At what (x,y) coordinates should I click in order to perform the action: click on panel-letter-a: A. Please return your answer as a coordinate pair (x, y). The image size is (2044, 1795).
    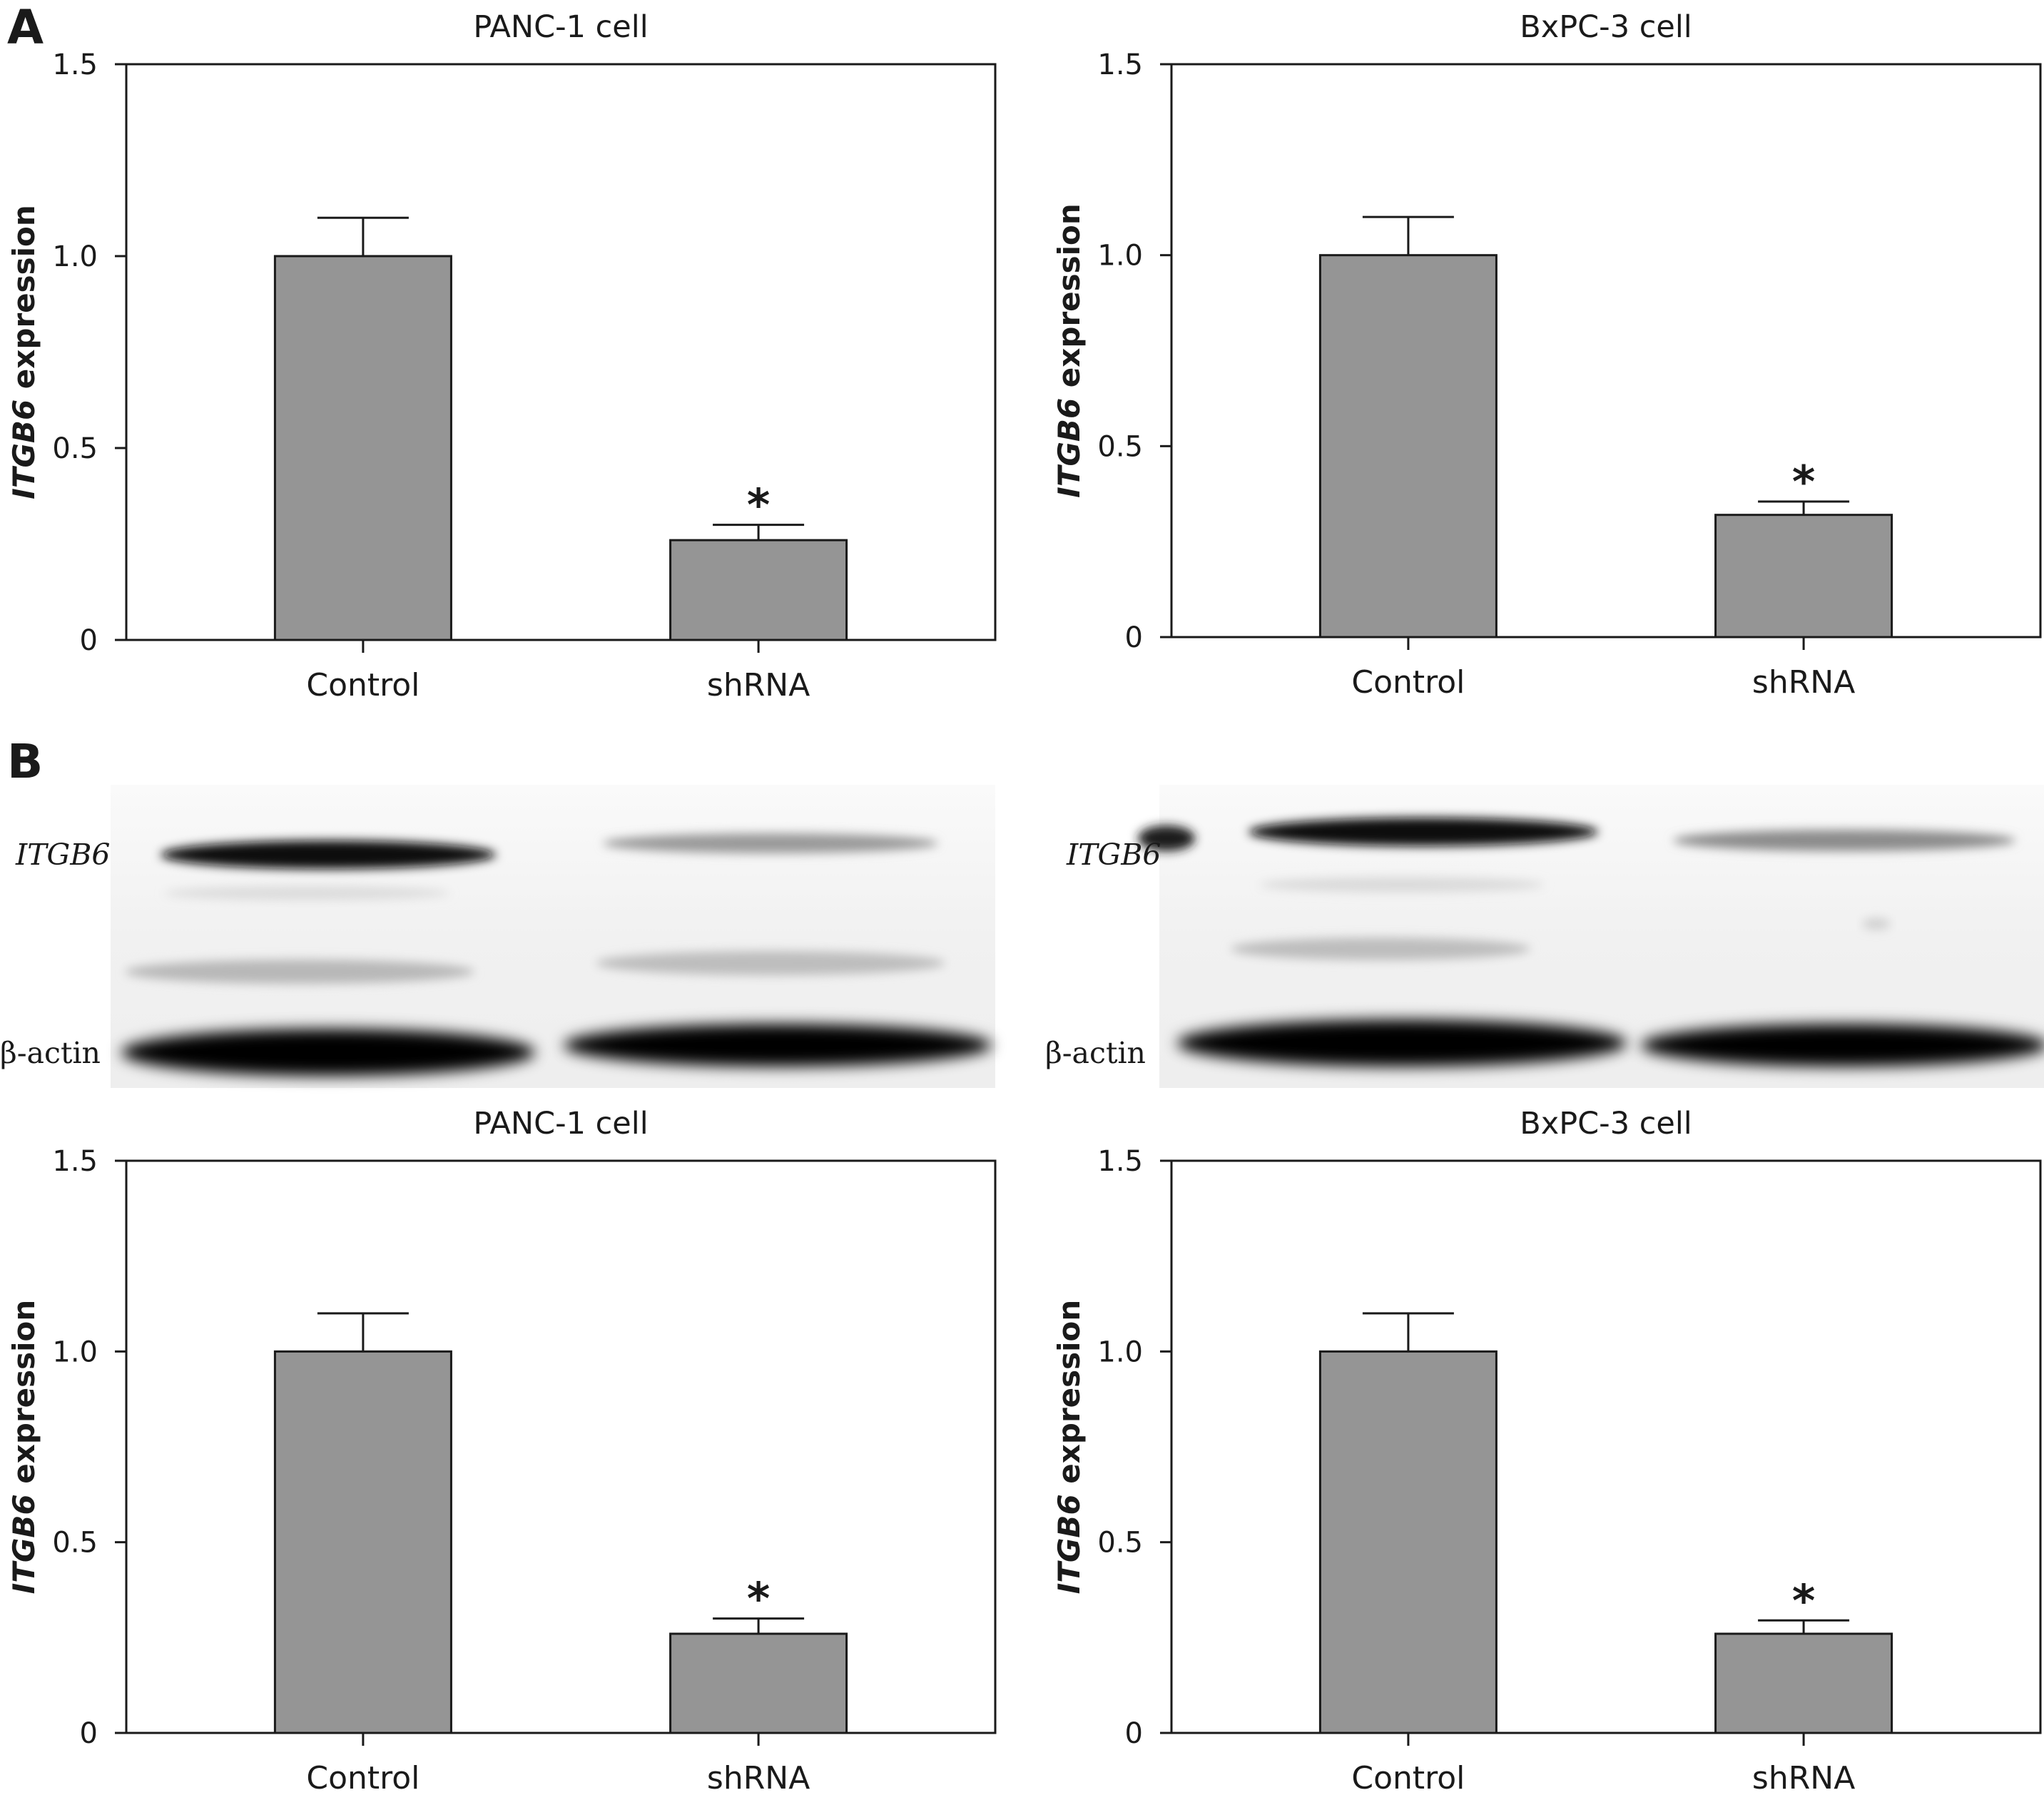
    Looking at the image, I should click on (25, 28).